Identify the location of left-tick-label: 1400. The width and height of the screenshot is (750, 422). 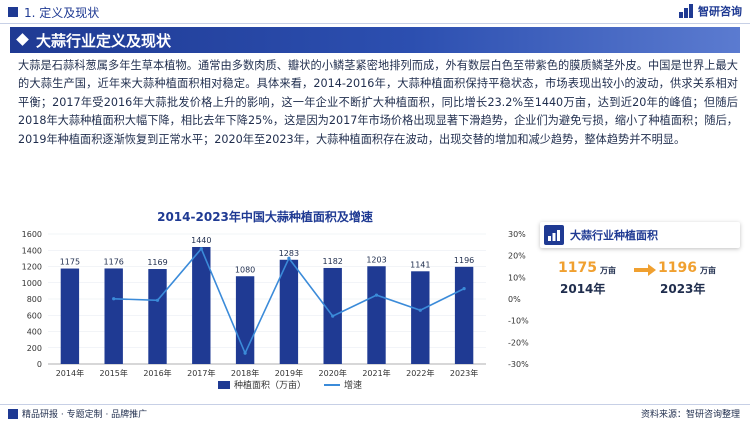
(32, 250).